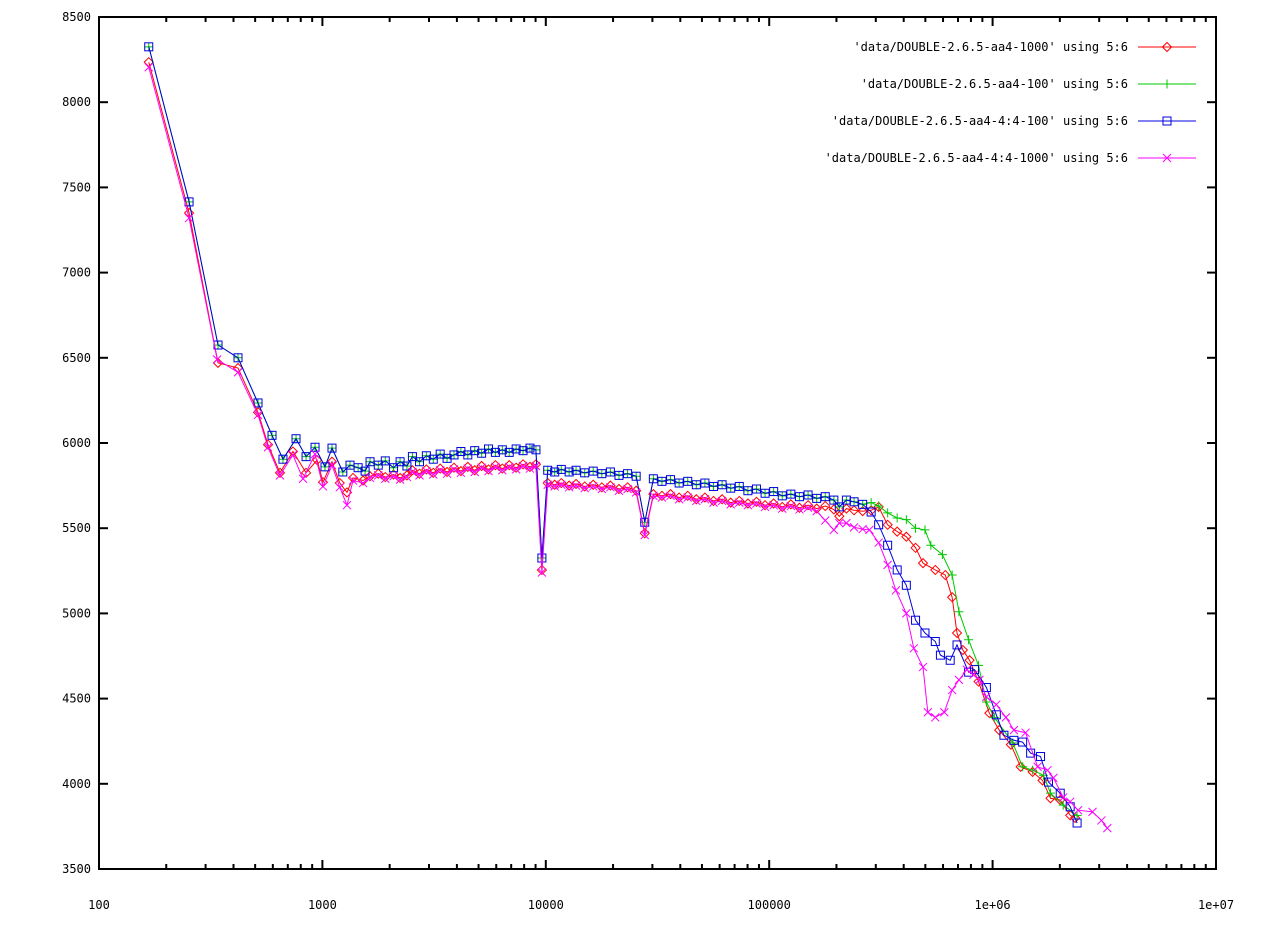  Describe the element at coordinates (76, 187) in the screenshot. I see `y-tick-label: 7500` at that location.